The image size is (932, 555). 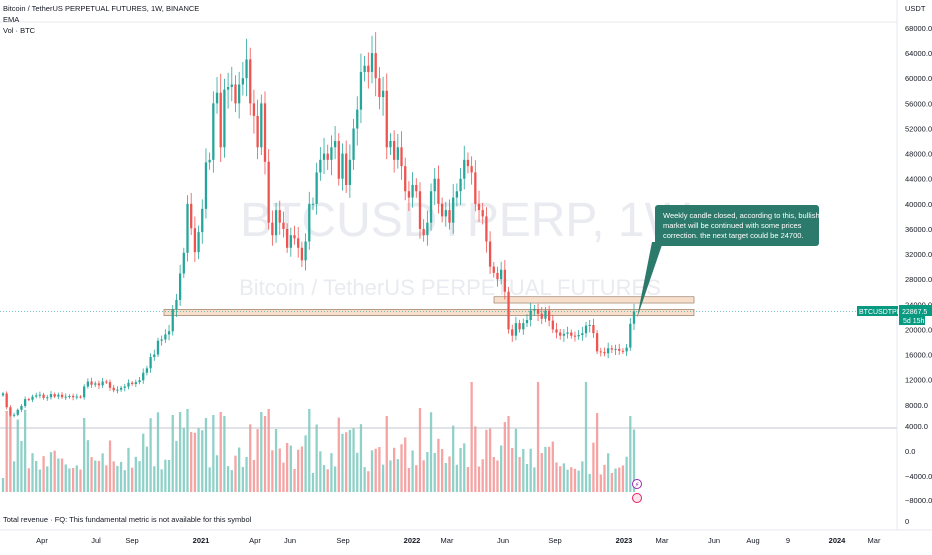 What do you see at coordinates (918, 28) in the screenshot?
I see `price-tick-label: 68000.0` at bounding box center [918, 28].